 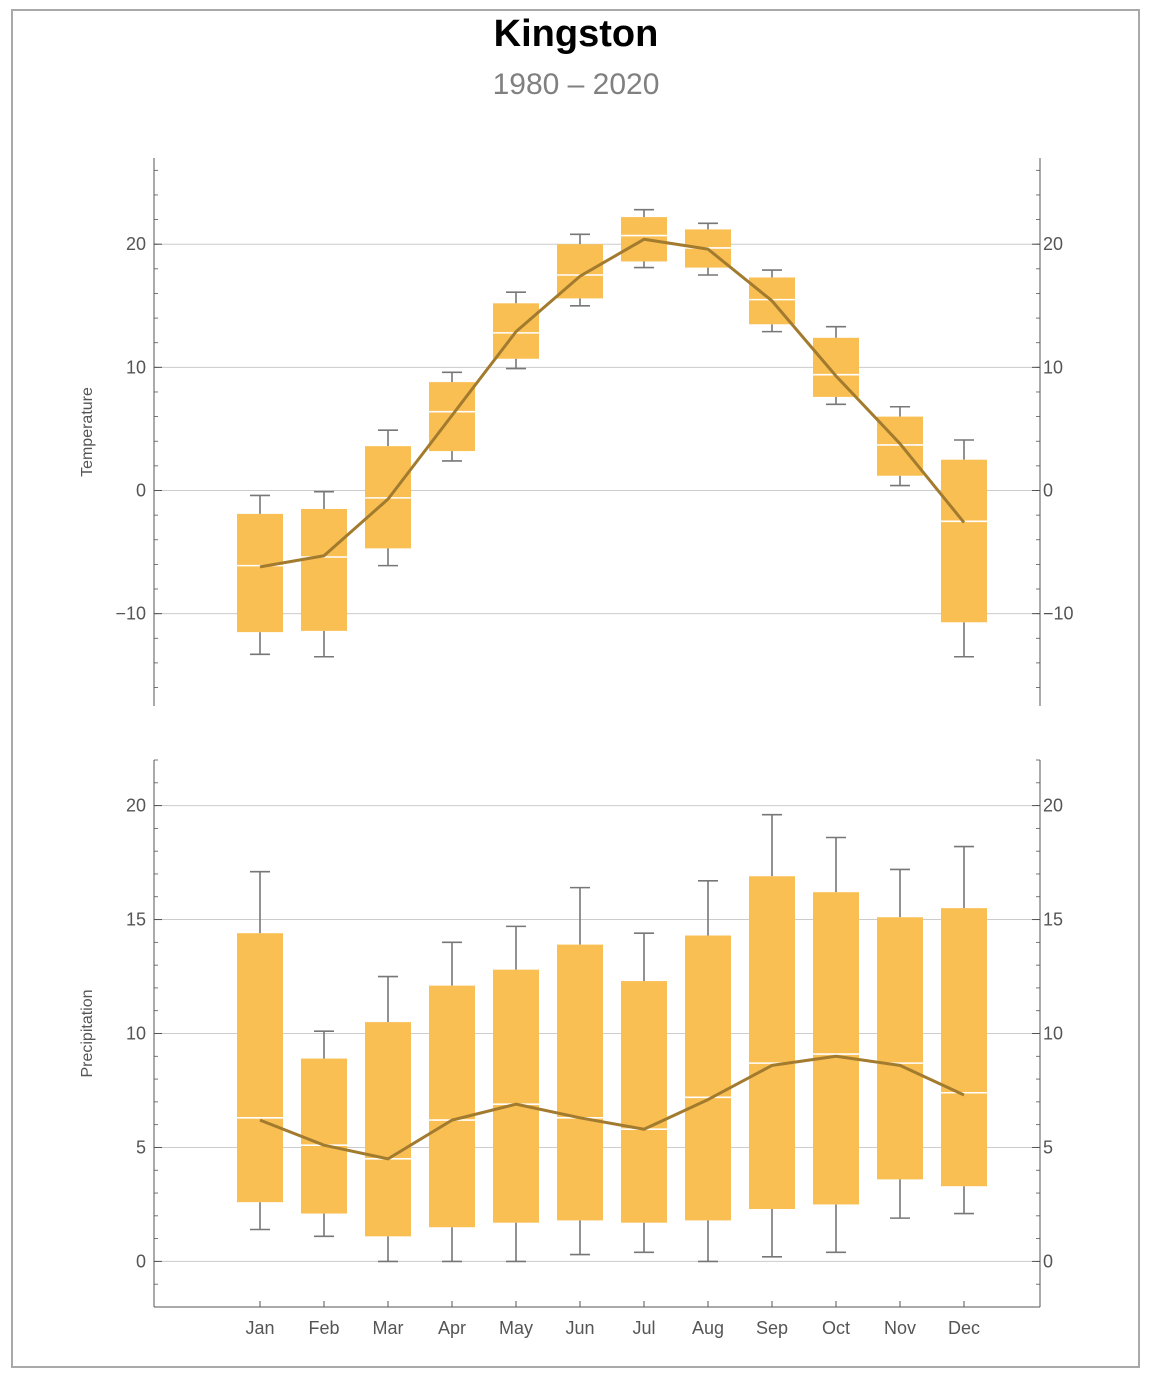 I want to click on y-axis-title: Precipitation, so click(x=87, y=1033).